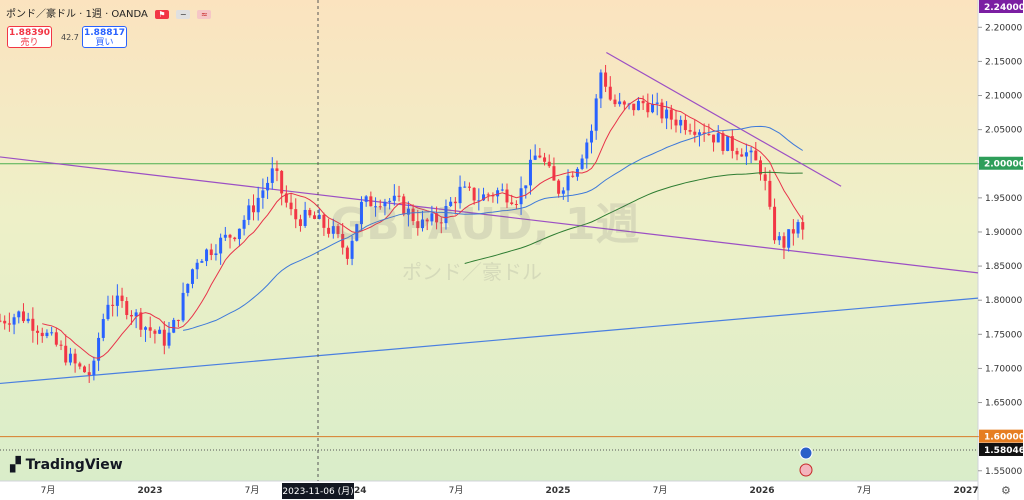  What do you see at coordinates (761, 491) in the screenshot?
I see `x-tick-label: 2026` at bounding box center [761, 491].